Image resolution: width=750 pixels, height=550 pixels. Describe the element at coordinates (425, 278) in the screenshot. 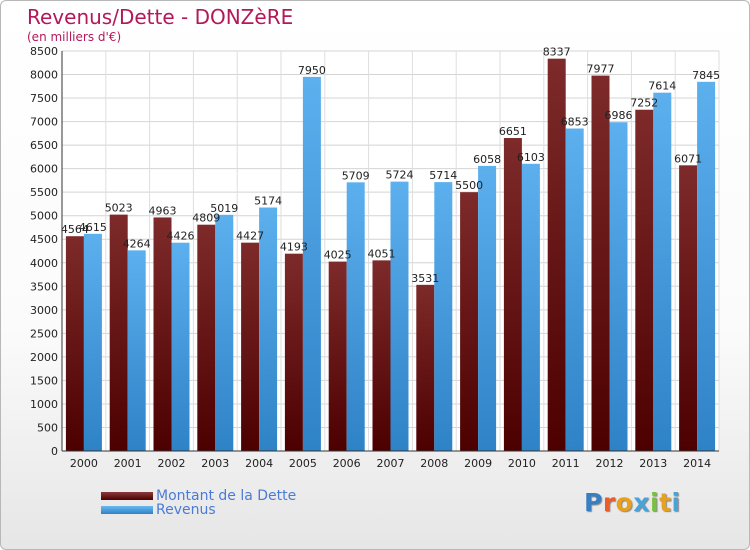

I see `data-label-debt: 3531` at that location.